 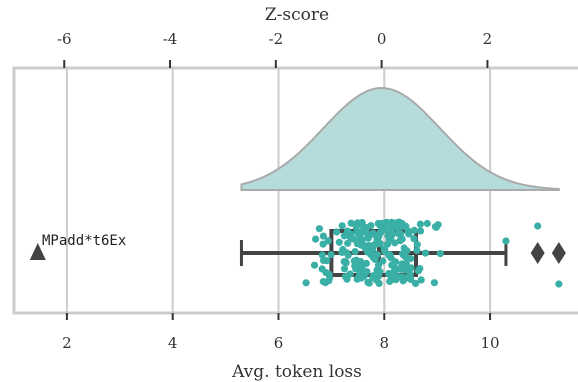 I want to click on z-tick-label: -4, so click(x=170, y=39).